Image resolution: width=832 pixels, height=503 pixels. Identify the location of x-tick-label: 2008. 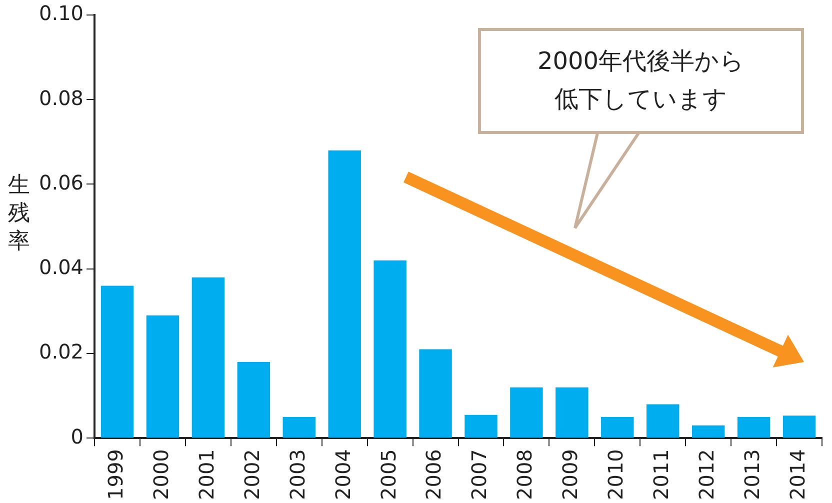
(524, 474).